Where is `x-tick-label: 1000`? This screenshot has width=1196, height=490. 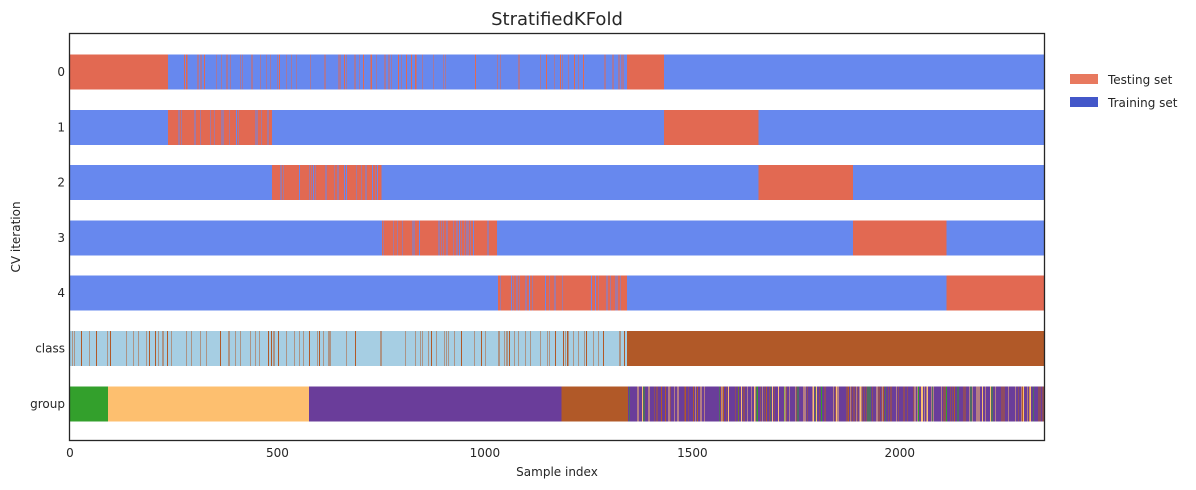 x-tick-label: 1000 is located at coordinates (485, 453).